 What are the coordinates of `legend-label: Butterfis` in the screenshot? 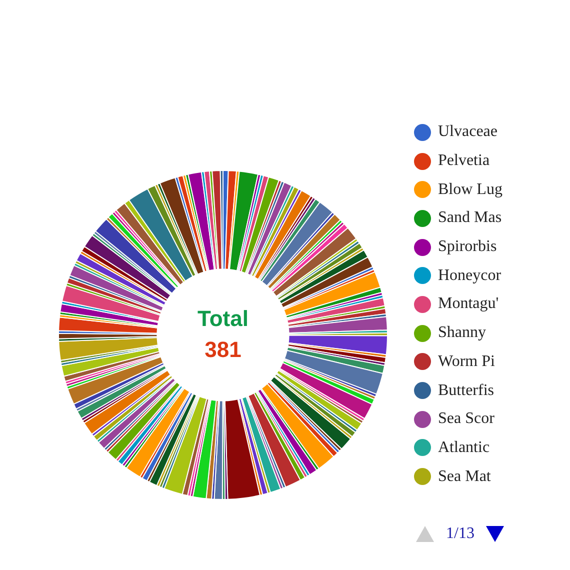 It's located at (466, 391).